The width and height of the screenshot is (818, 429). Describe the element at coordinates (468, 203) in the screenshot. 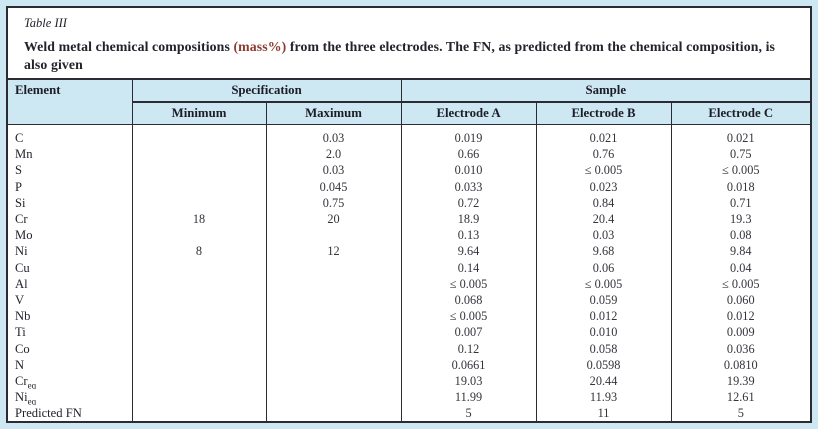

I see `electrode-a-value: 0.72` at that location.